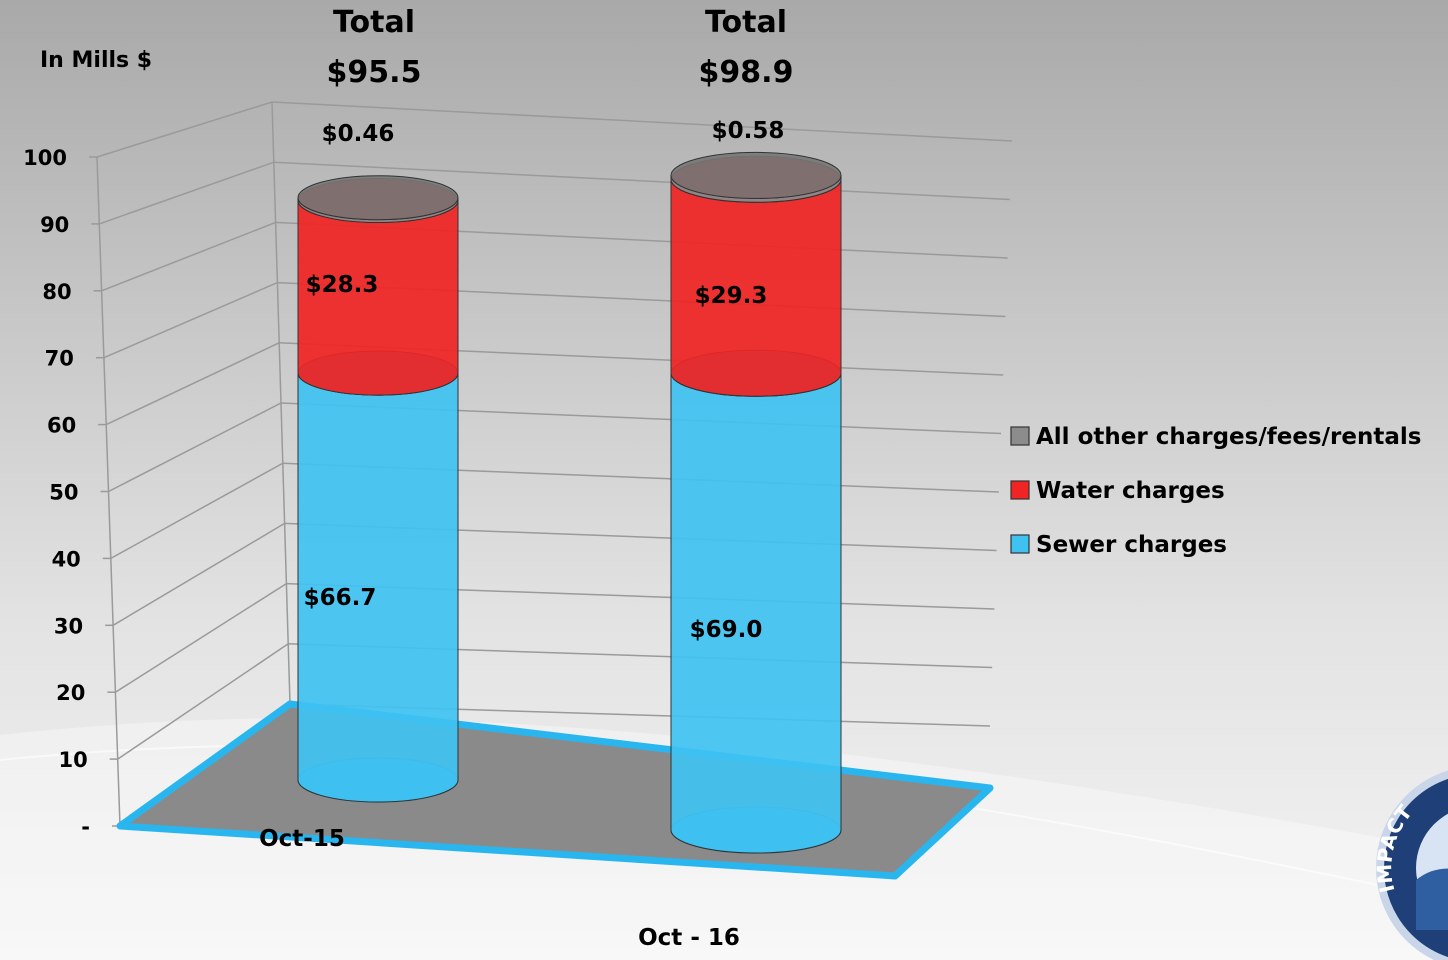  What do you see at coordinates (689, 938) in the screenshot?
I see `category-label: Oct - 16` at bounding box center [689, 938].